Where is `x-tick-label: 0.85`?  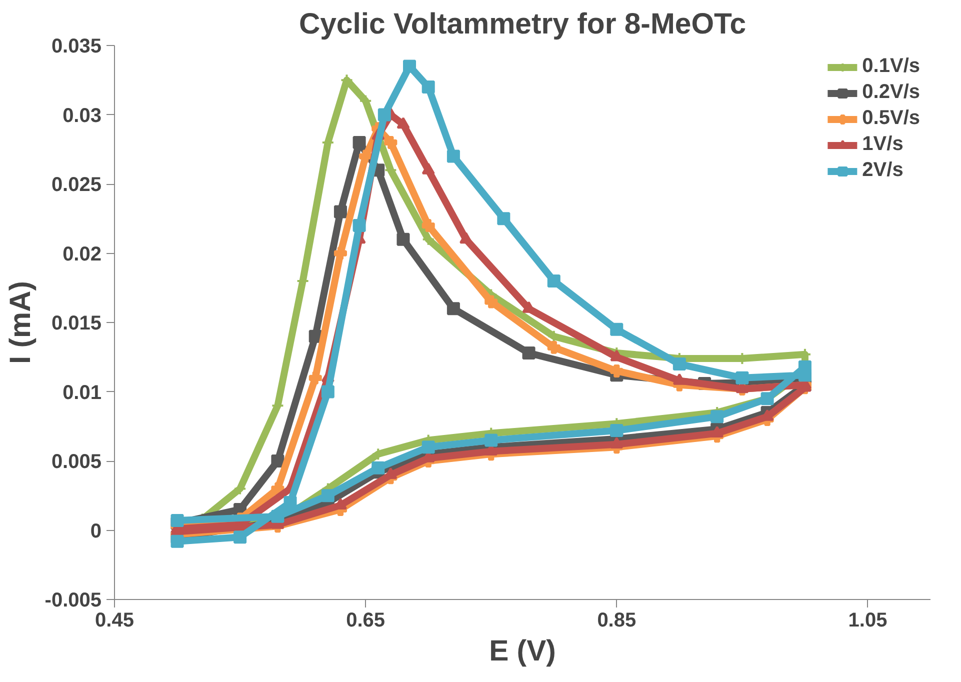 x-tick-label: 0.85 is located at coordinates (616, 621).